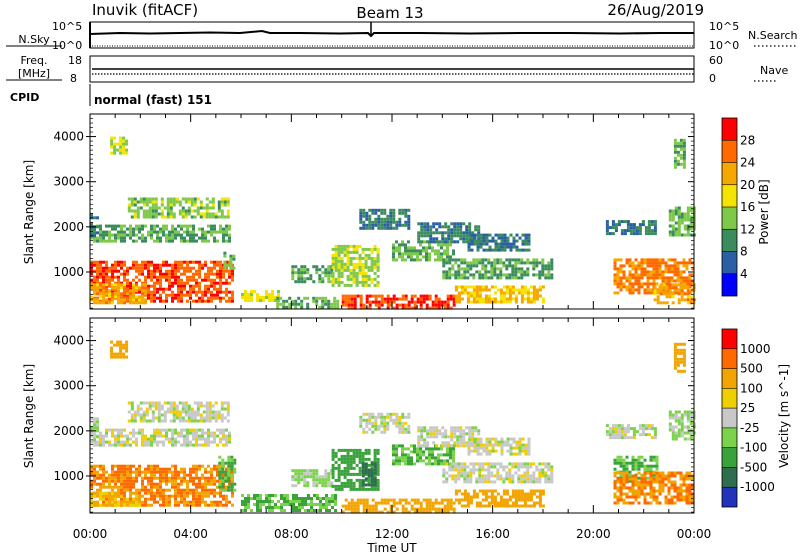  Describe the element at coordinates (33, 60) in the screenshot. I see `freq-label-1: Freq.` at that location.